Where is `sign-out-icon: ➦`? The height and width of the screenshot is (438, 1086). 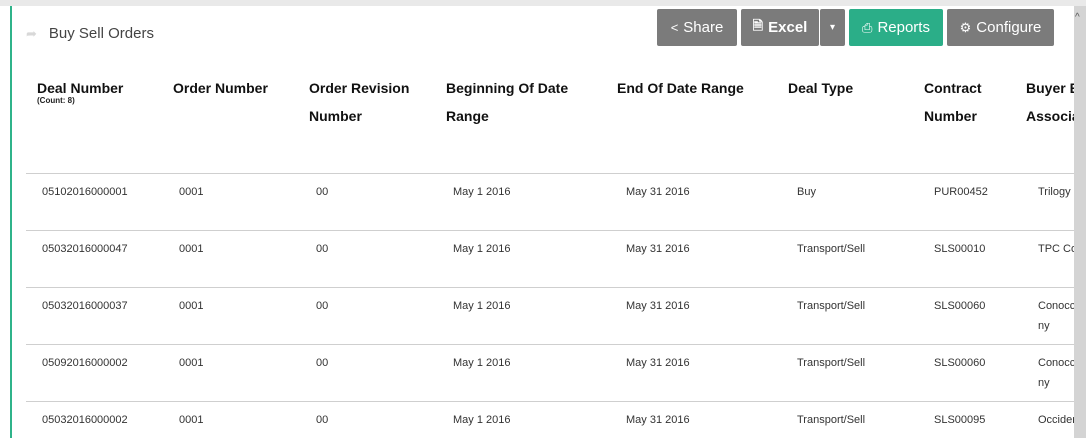 sign-out-icon: ➦ is located at coordinates (31, 33).